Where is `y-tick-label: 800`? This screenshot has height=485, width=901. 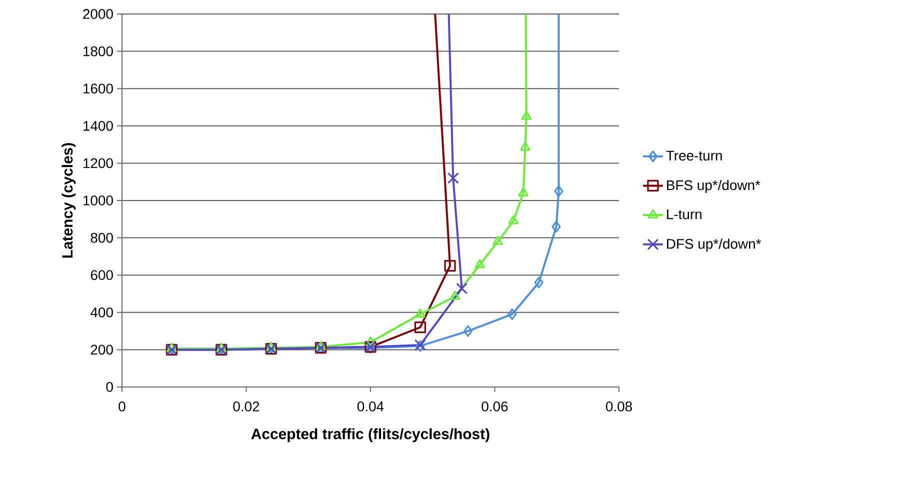
y-tick-label: 800 is located at coordinates (101, 237).